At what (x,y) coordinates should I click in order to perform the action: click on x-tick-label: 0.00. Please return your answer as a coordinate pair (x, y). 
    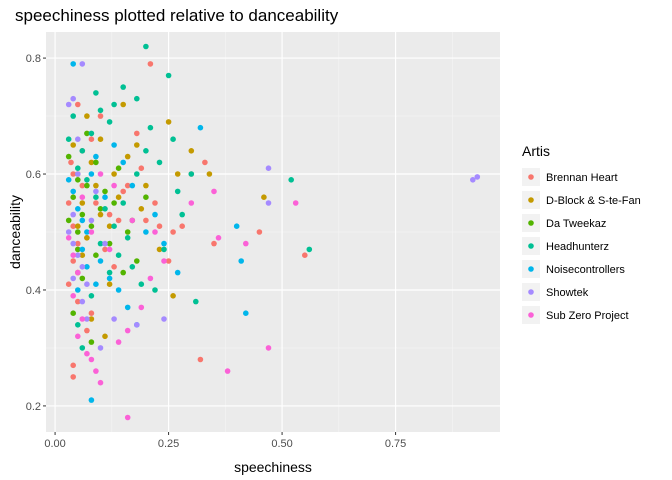
    Looking at the image, I should click on (54, 444).